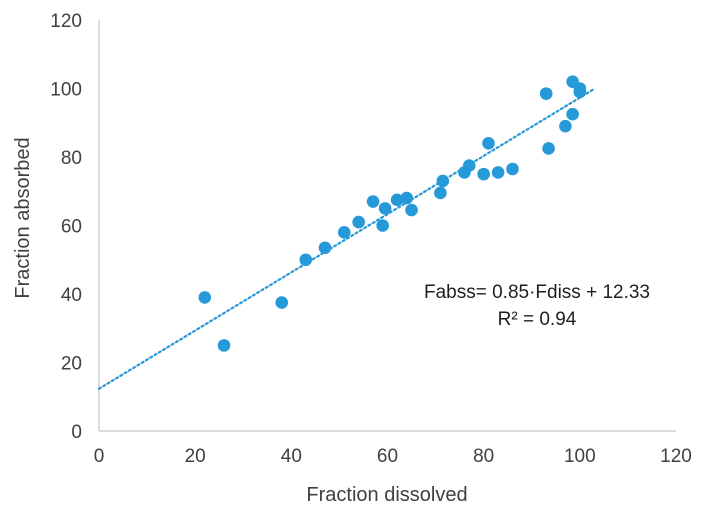 The width and height of the screenshot is (701, 513). Describe the element at coordinates (23, 217) in the screenshot. I see `y-axis-title: Fraction absorbed` at that location.